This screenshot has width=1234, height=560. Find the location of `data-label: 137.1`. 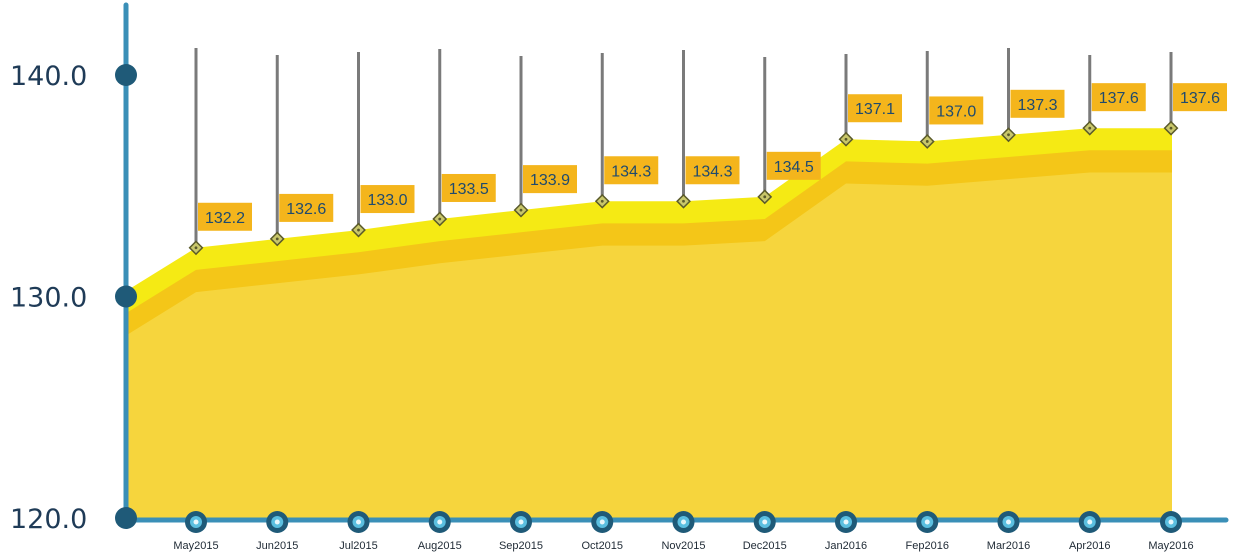

data-label: 137.1 is located at coordinates (875, 109).